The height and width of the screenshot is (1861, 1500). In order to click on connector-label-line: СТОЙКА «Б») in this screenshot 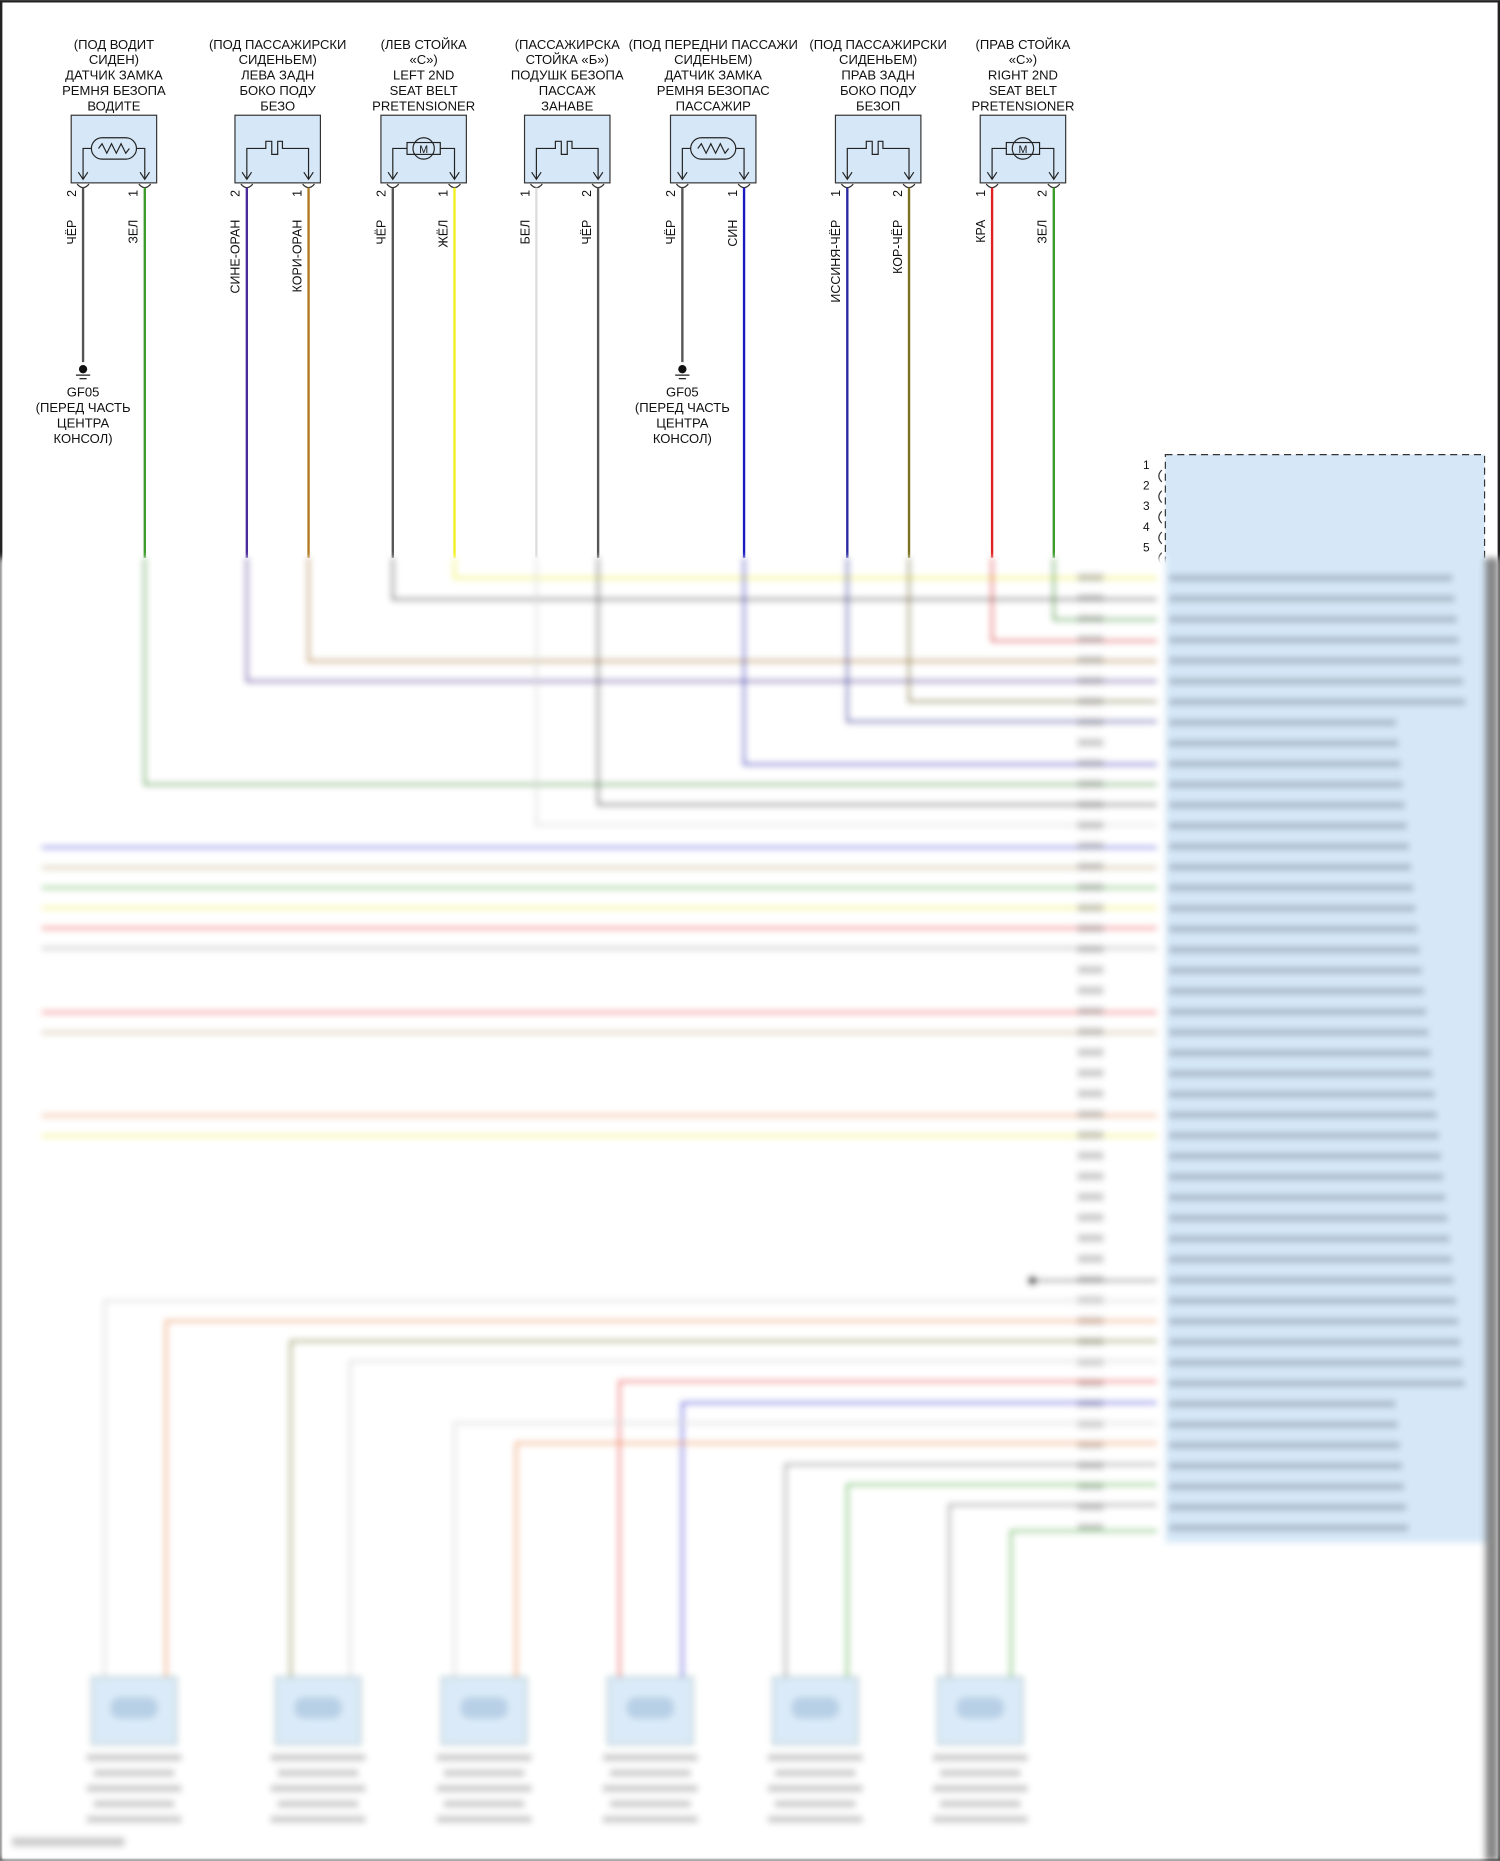, I will do `click(567, 59)`.